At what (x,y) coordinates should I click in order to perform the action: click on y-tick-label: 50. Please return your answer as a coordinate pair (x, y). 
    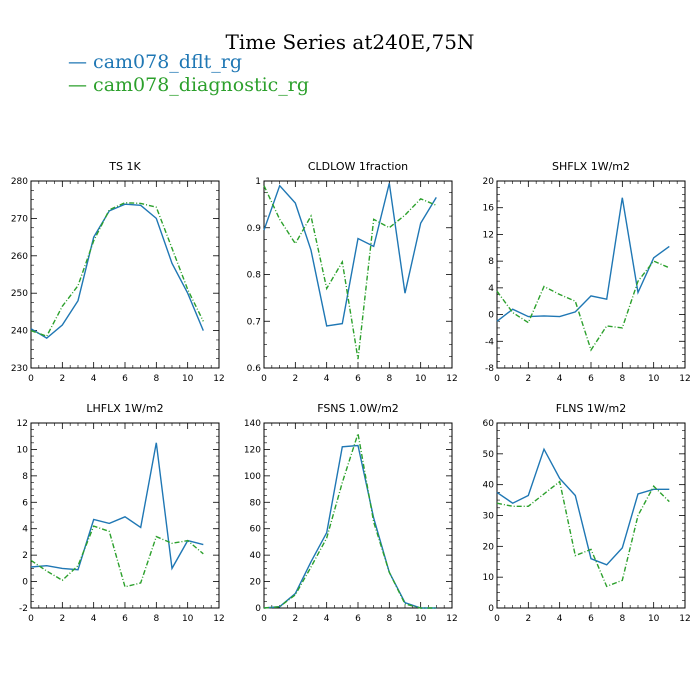
    Looking at the image, I should click on (489, 455).